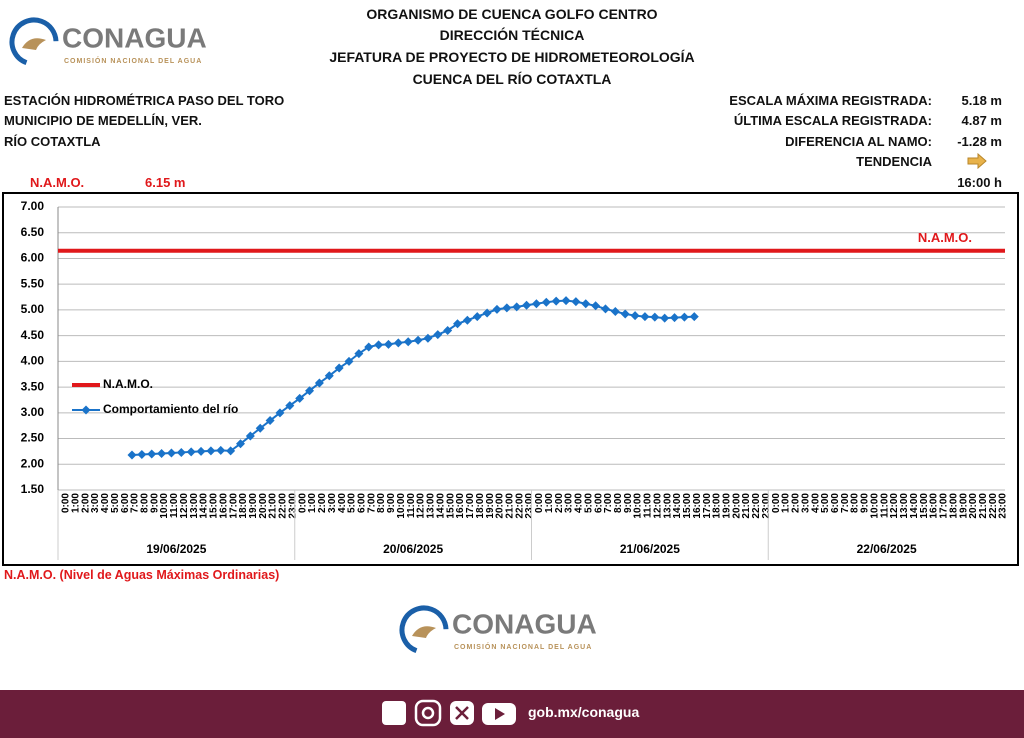  Describe the element at coordinates (144, 503) in the screenshot. I see `x-tick-label: 8:00` at that location.